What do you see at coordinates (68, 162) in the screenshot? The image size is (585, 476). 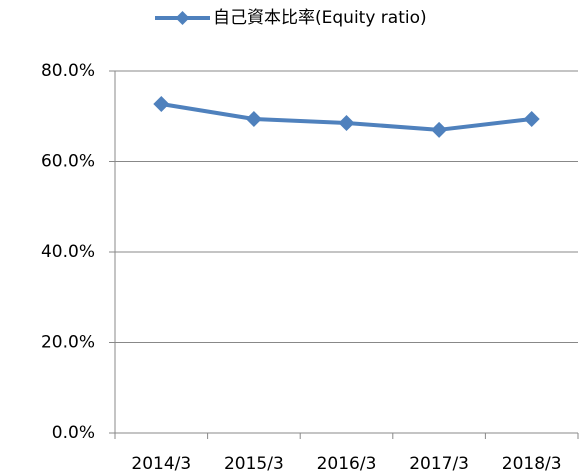 I see `y-tick-label: 60.0%` at bounding box center [68, 162].